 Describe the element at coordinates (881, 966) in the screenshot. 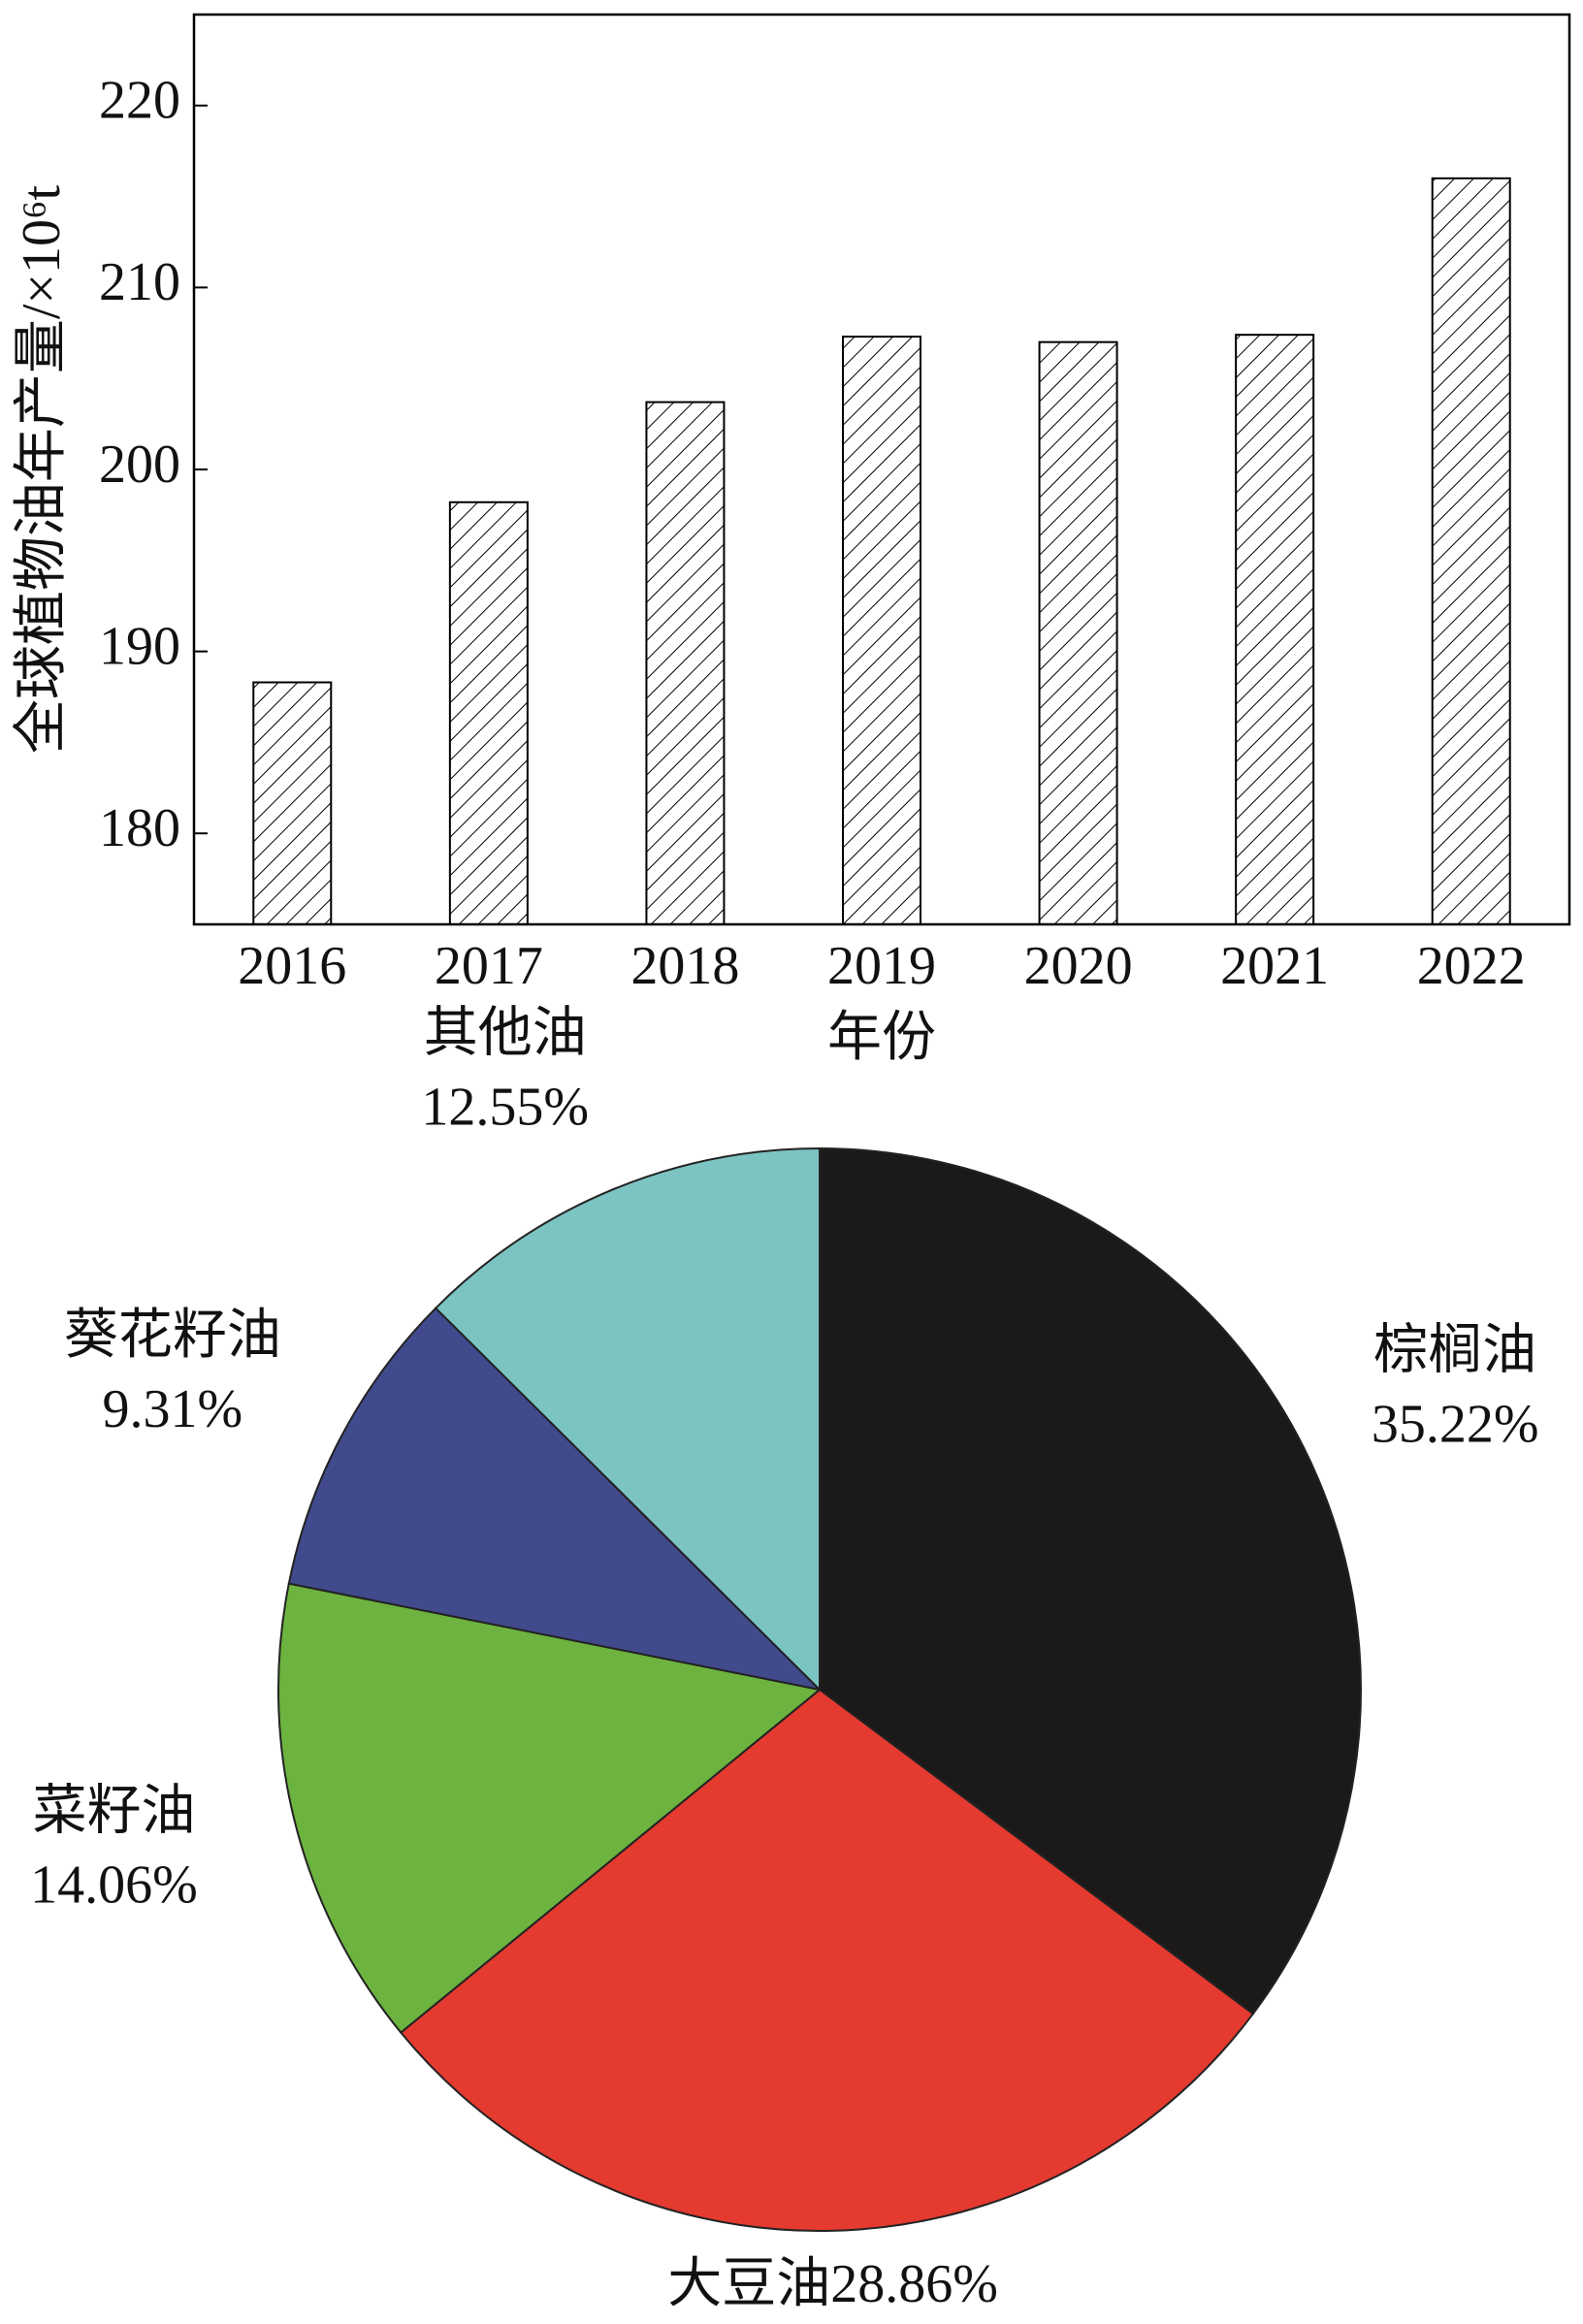

I see `x-tick-label: 2019` at that location.